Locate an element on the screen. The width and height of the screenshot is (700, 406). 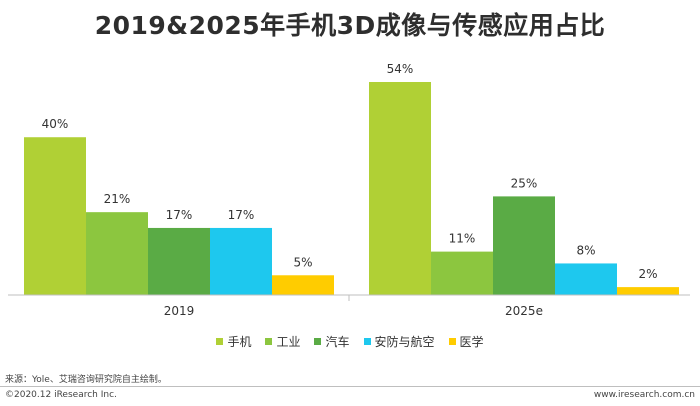
legend-label: 工业 is located at coordinates (288, 342).